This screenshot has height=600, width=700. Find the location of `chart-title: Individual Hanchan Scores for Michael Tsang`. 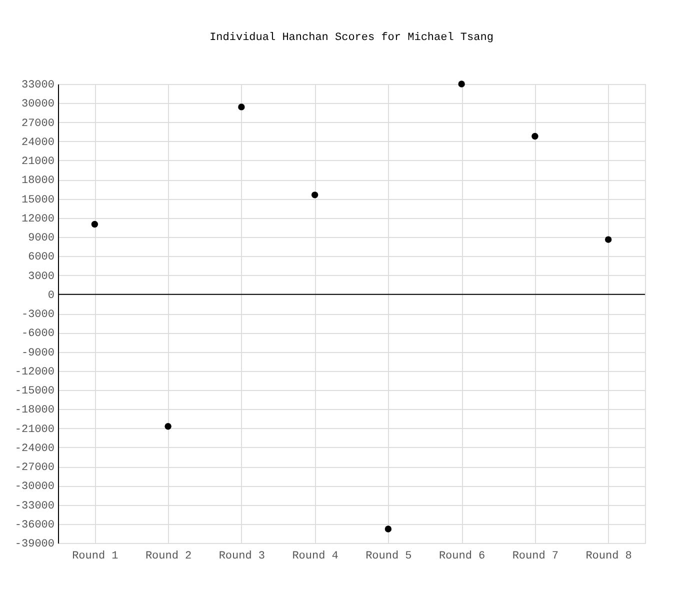

chart-title: Individual Hanchan Scores for Michael Tsang is located at coordinates (352, 38).